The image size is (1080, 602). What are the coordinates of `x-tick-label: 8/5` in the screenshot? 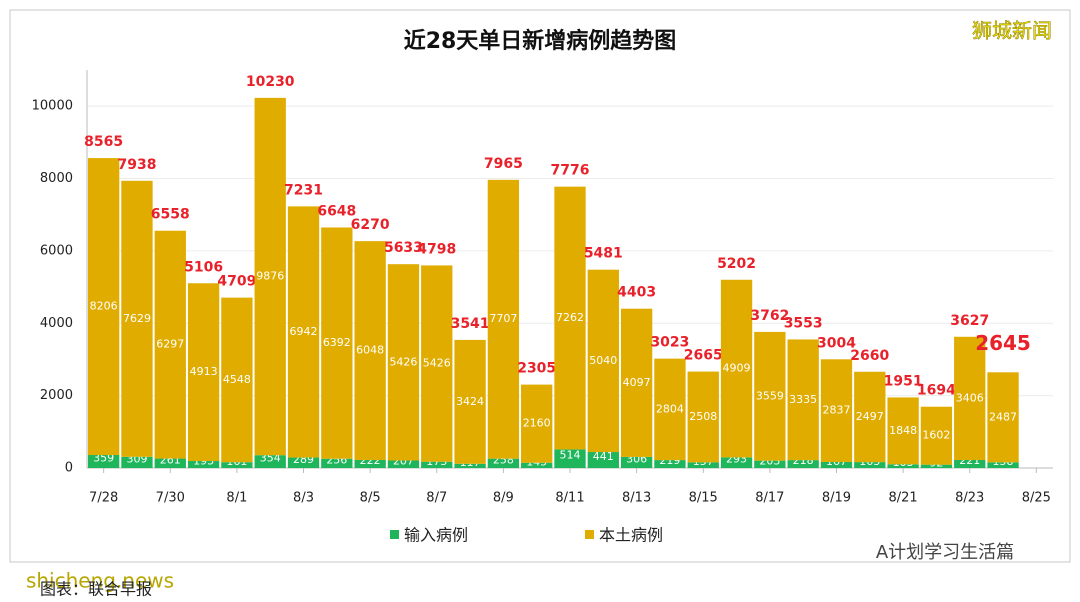 It's located at (370, 498).